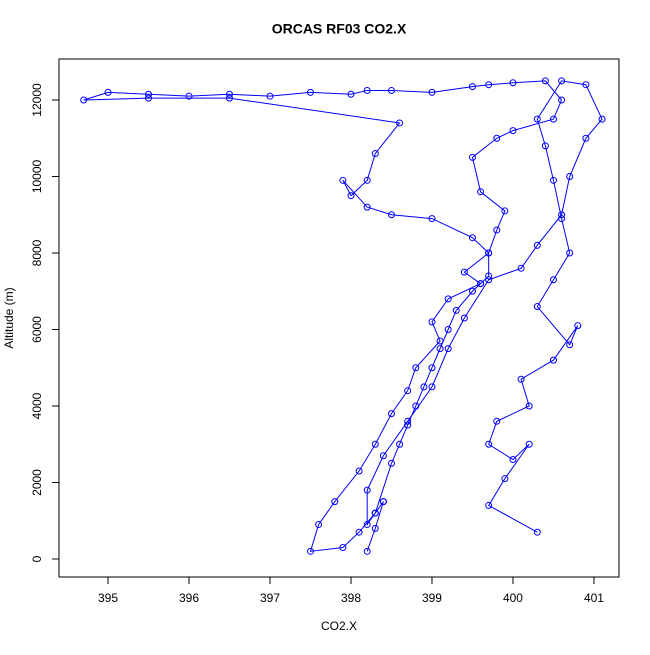 This screenshot has height=655, width=650. Describe the element at coordinates (37, 100) in the screenshot. I see `y-tick-label: 12000` at that location.